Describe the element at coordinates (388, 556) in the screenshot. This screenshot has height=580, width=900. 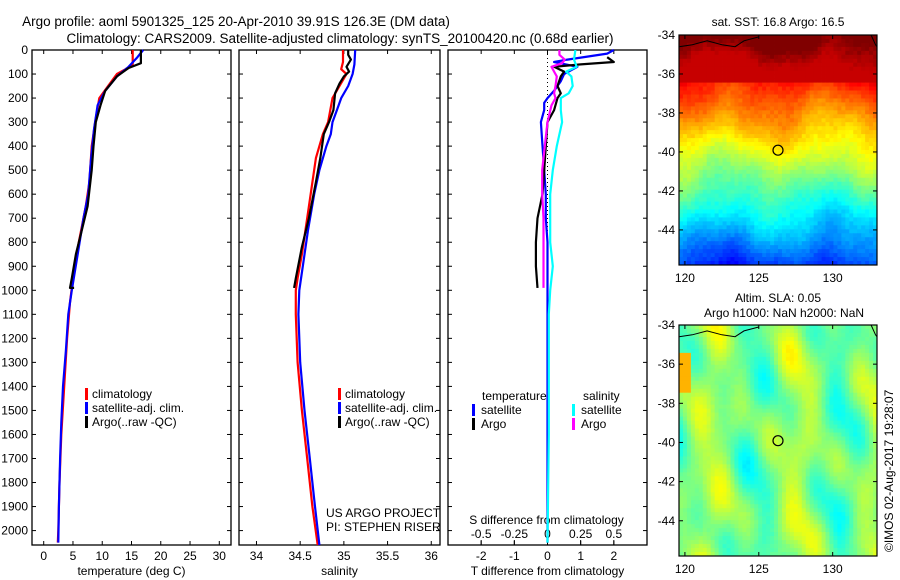
I see `x-tick-label: 35.5` at that location.